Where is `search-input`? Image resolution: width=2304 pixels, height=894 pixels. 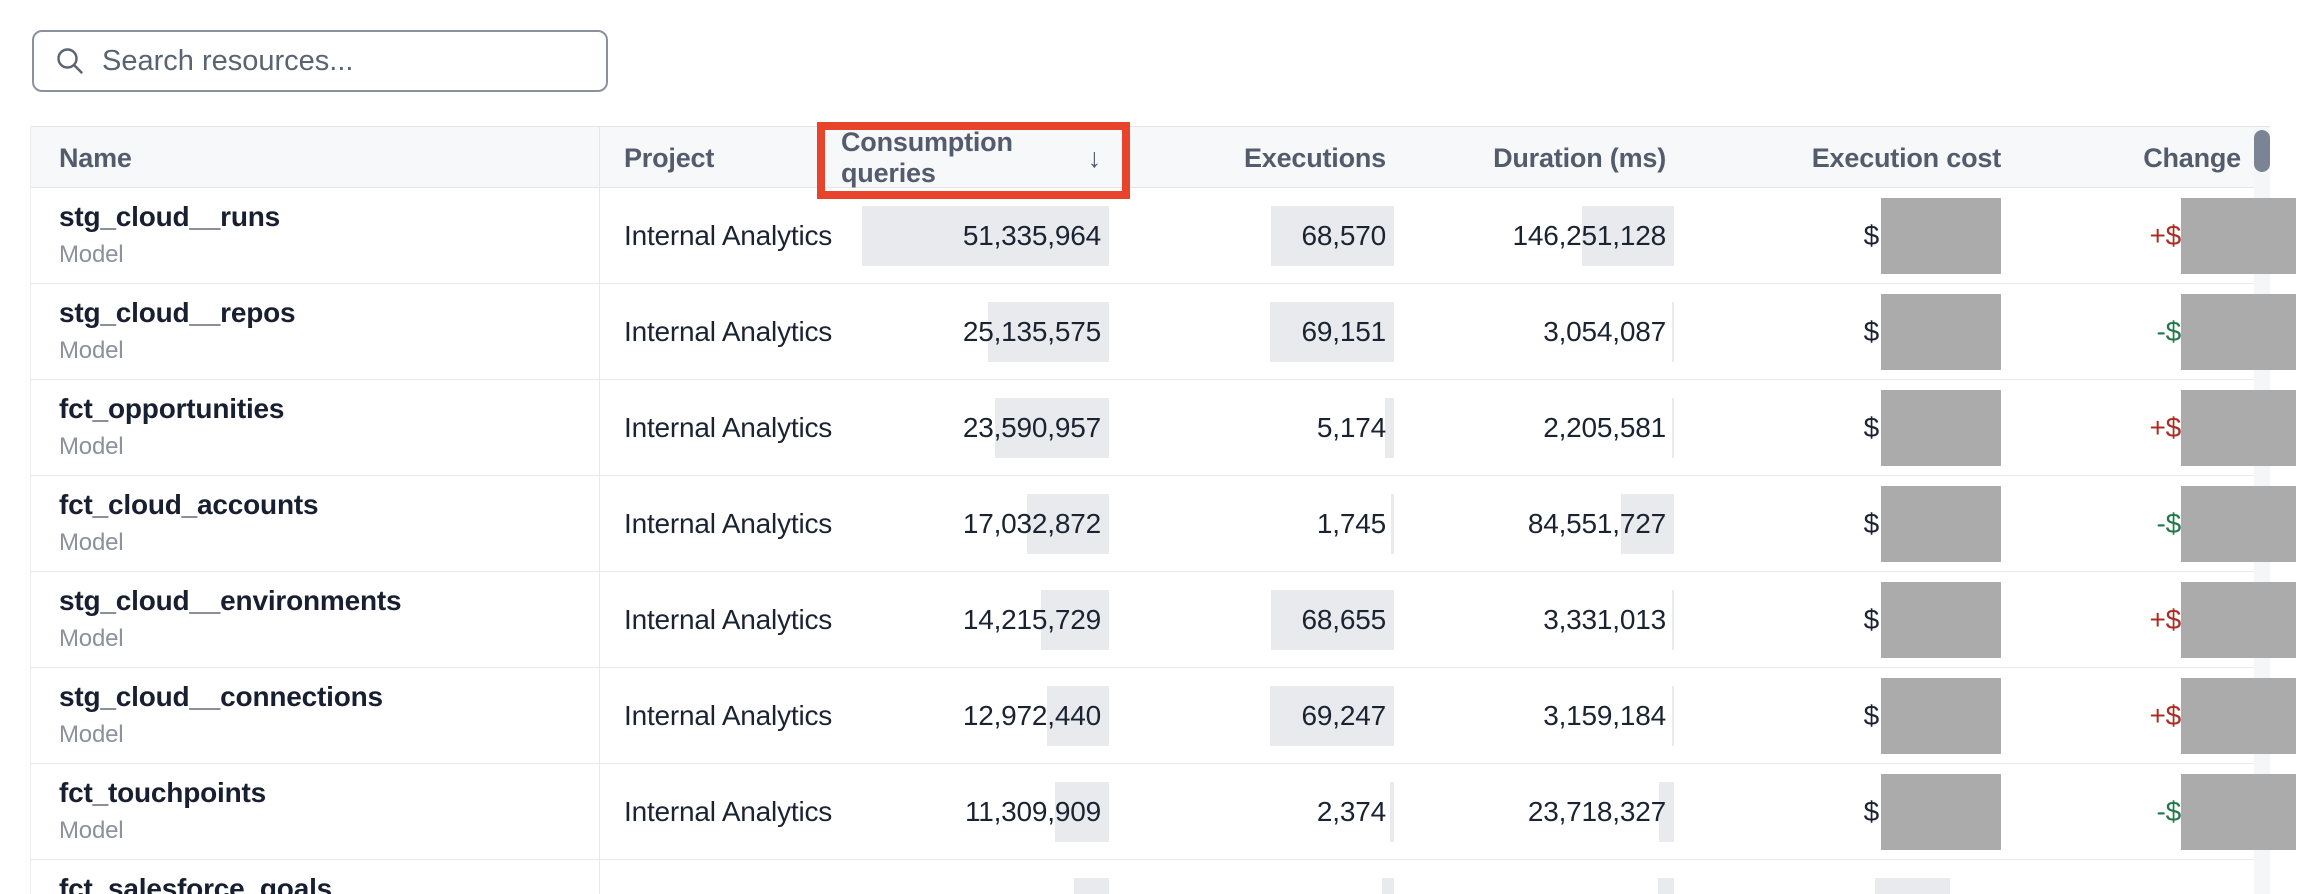
search-input is located at coordinates (344, 61).